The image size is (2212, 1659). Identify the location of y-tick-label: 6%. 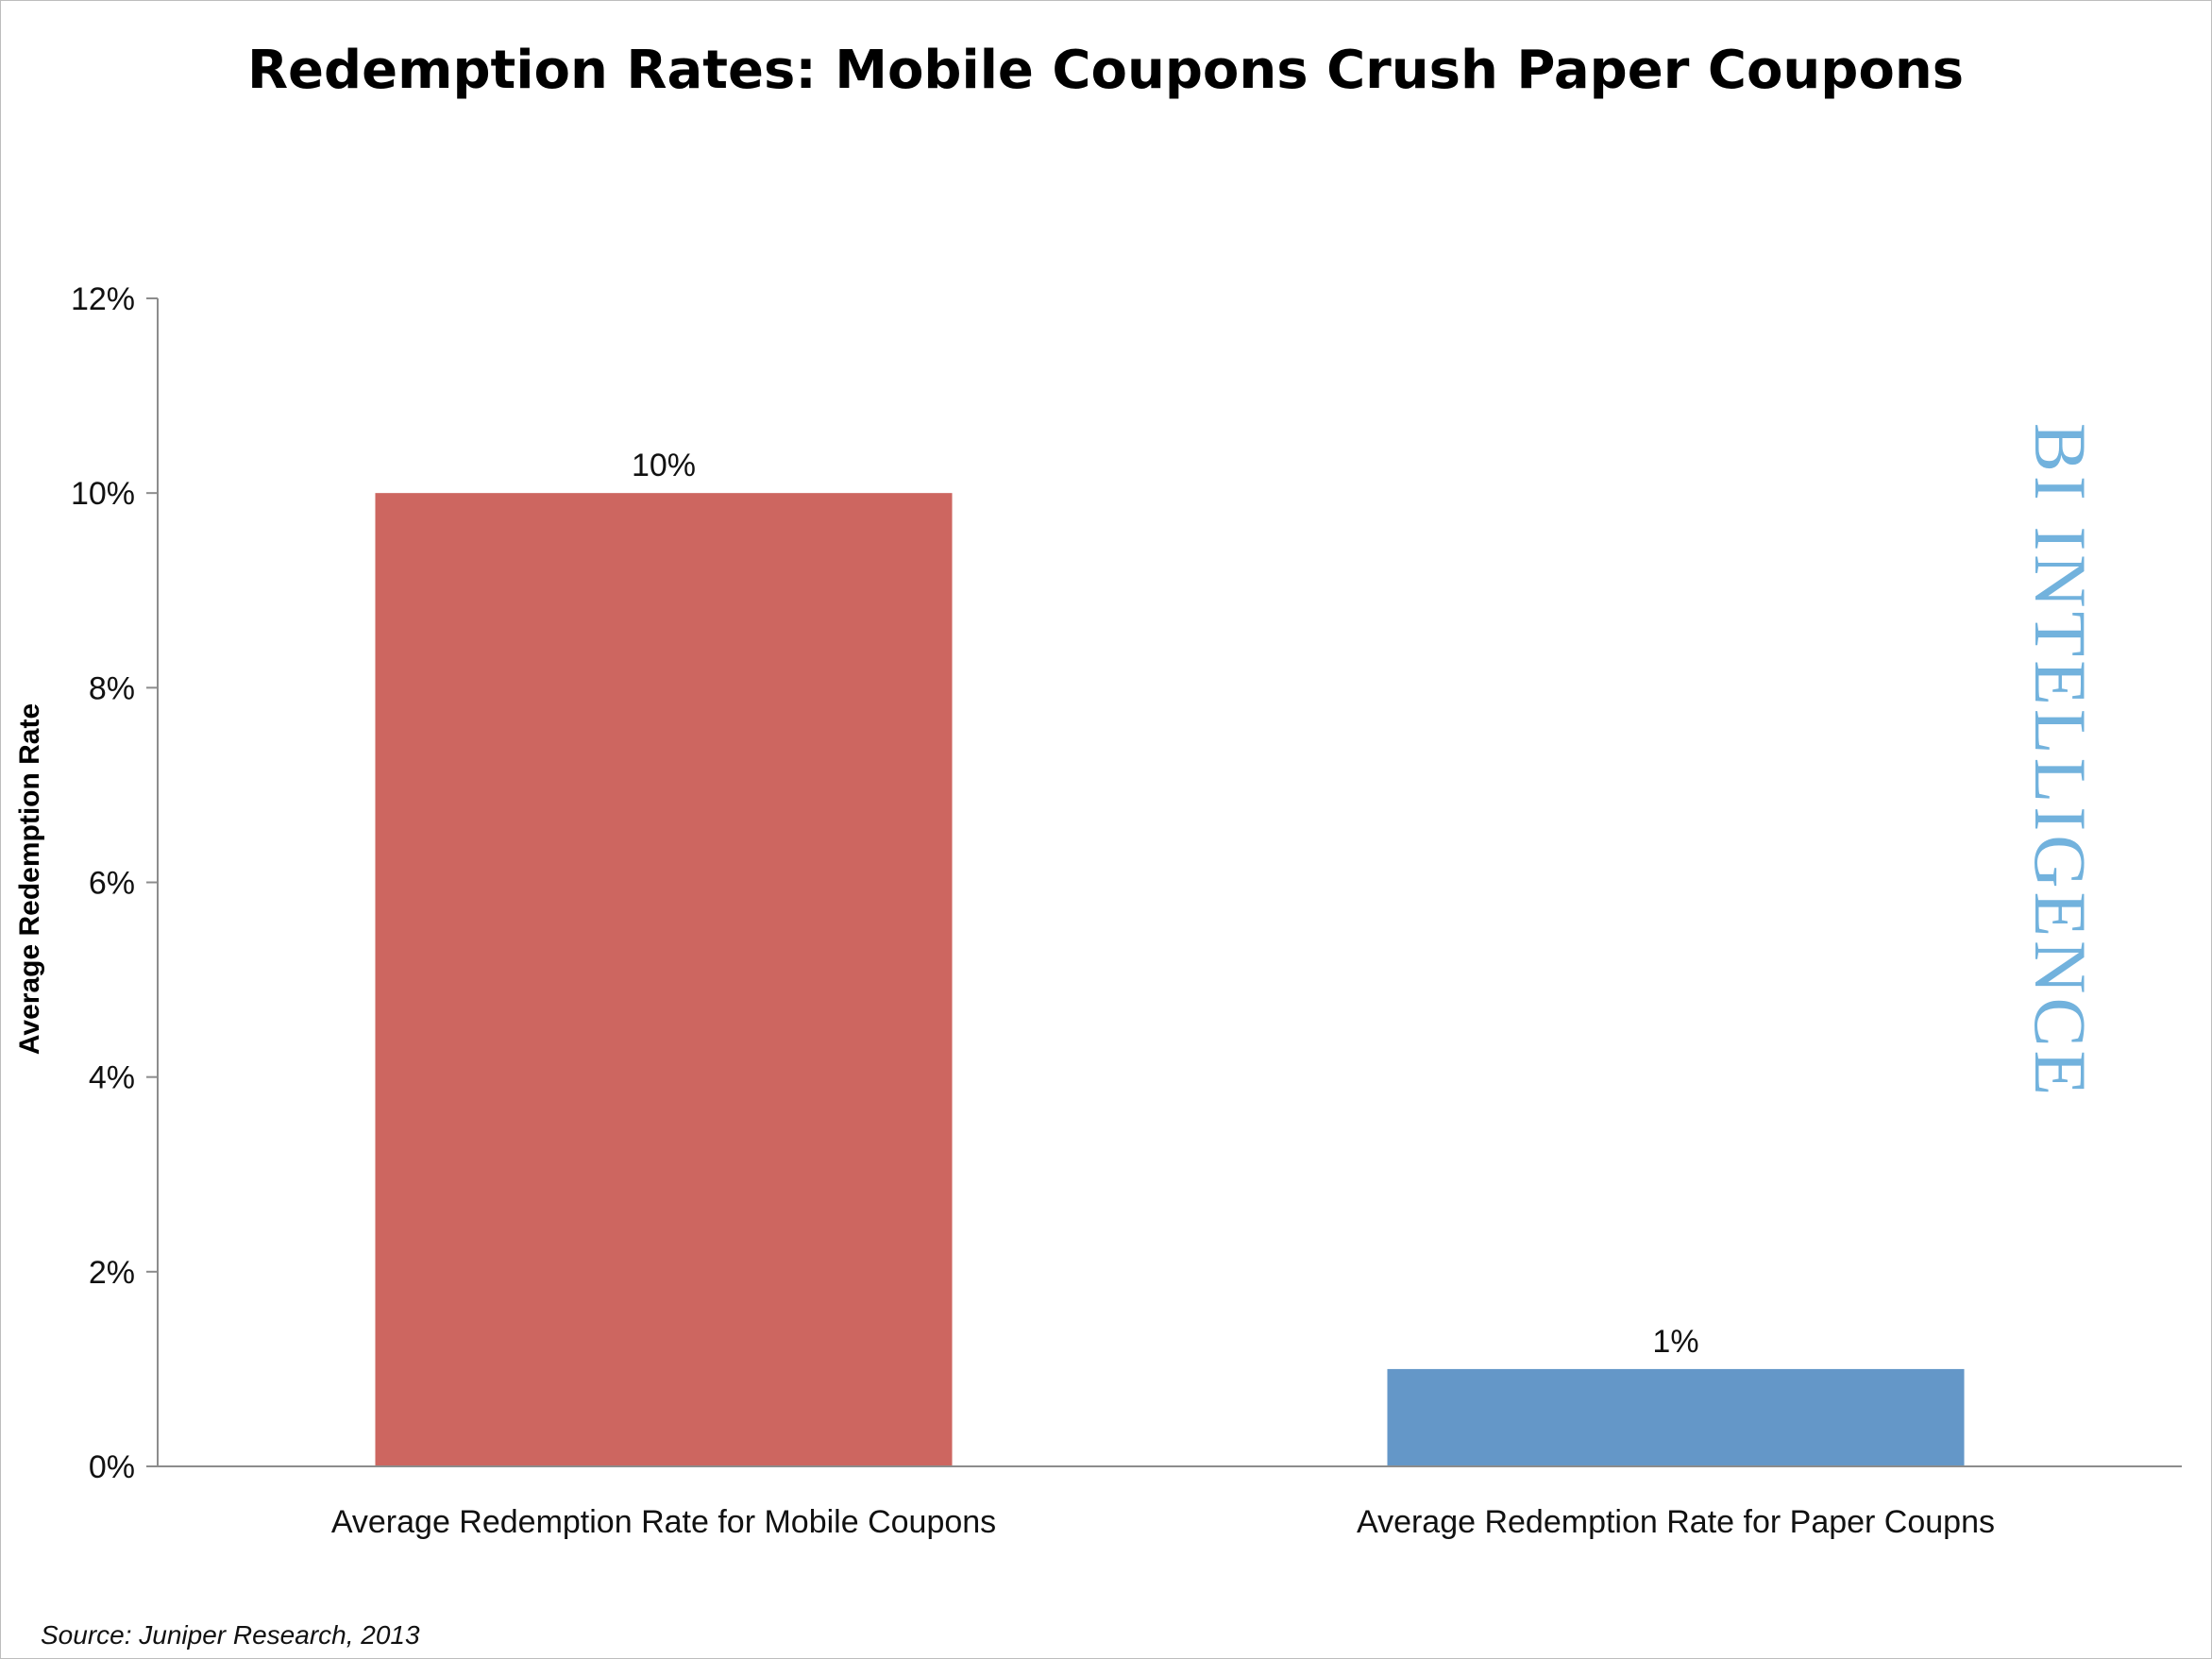
(112, 884).